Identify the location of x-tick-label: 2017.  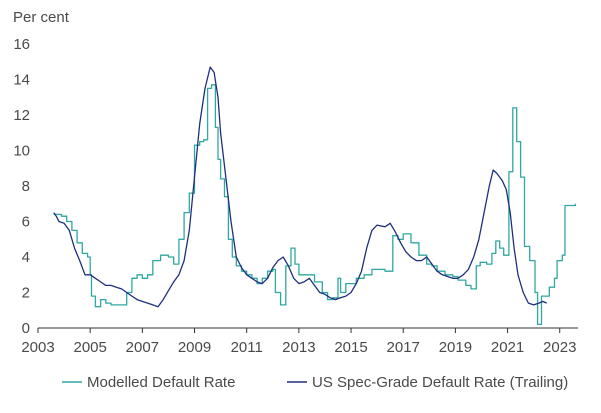
(403, 347).